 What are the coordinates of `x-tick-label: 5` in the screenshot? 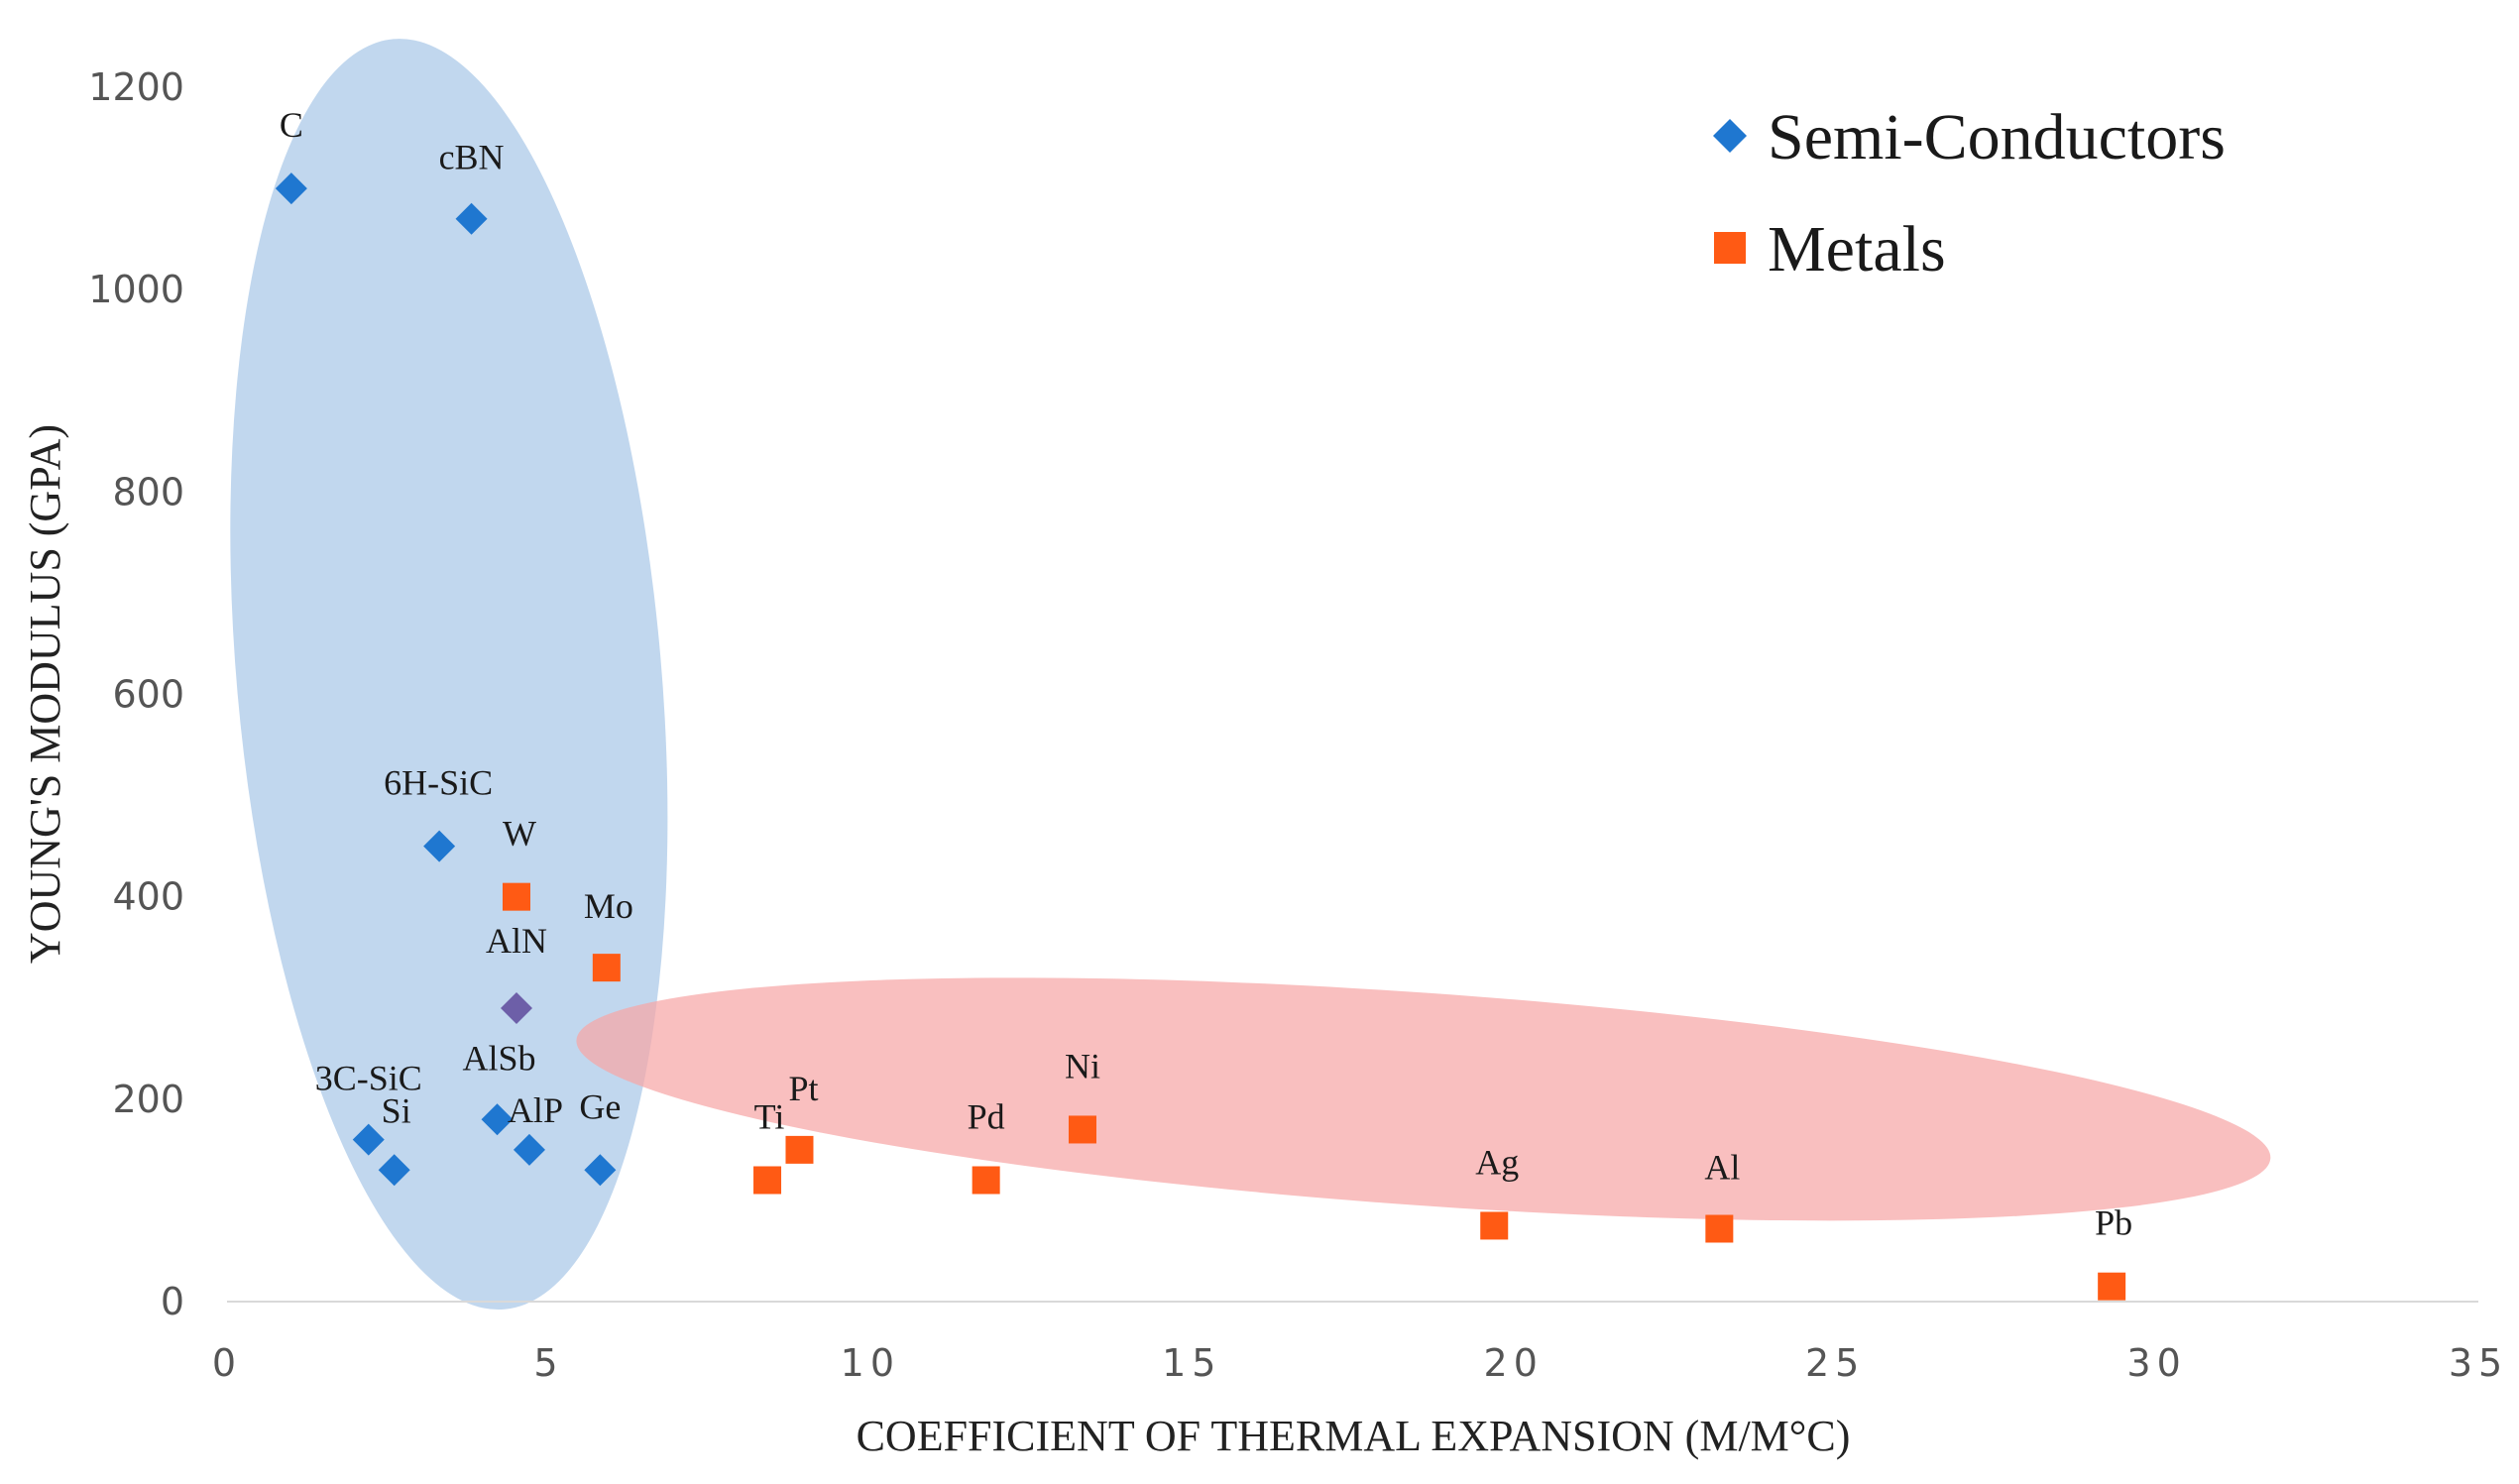 It's located at (548, 1363).